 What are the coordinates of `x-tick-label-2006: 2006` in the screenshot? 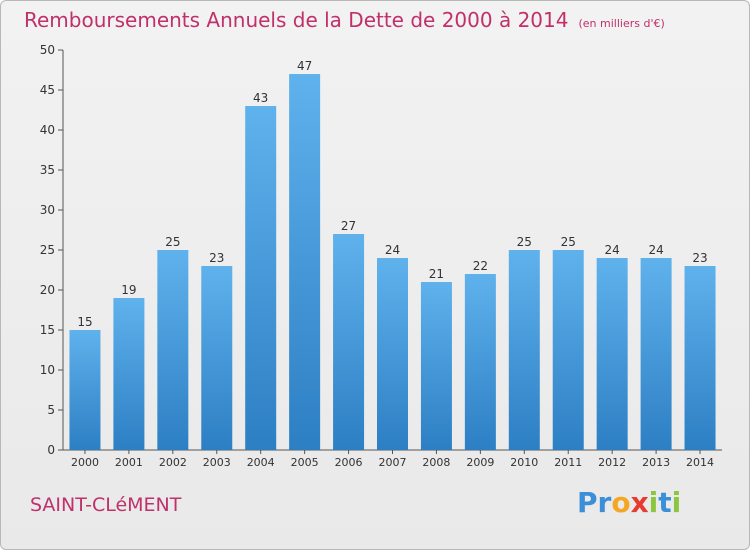 It's located at (349, 462).